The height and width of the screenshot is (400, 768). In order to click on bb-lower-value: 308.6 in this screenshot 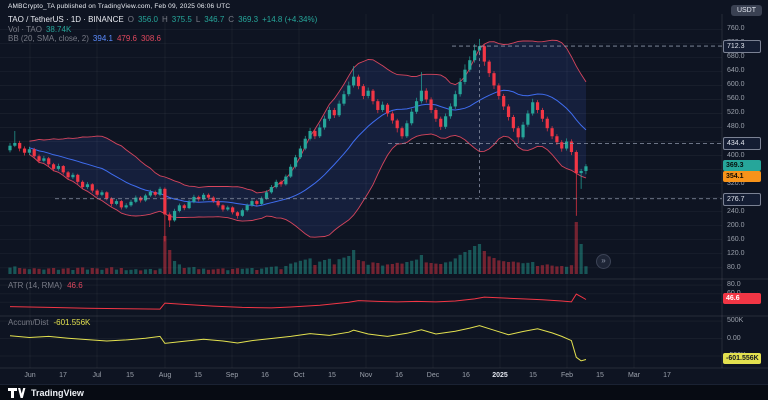, I will do `click(151, 38)`.